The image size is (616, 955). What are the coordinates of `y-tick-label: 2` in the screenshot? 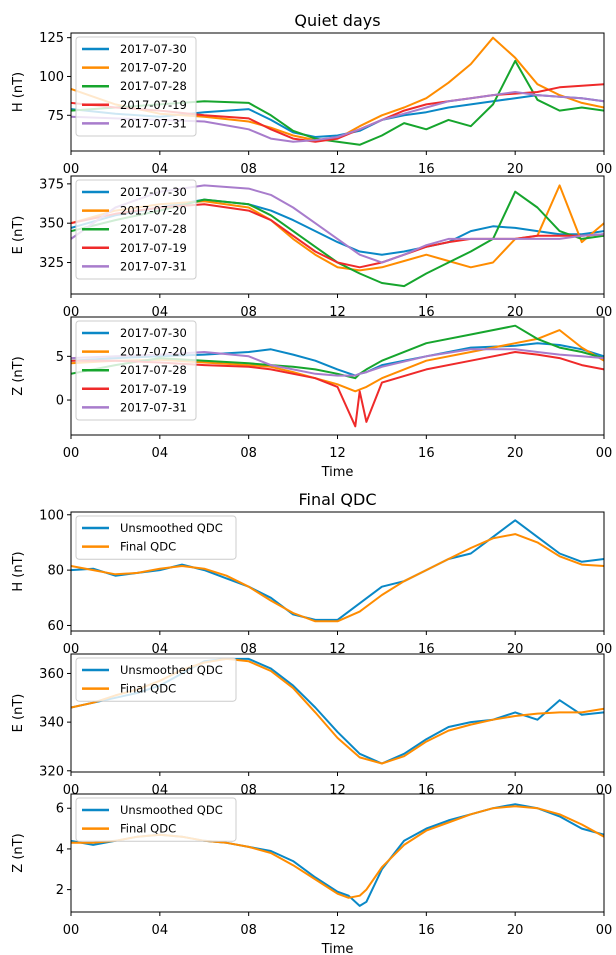 It's located at (60, 890).